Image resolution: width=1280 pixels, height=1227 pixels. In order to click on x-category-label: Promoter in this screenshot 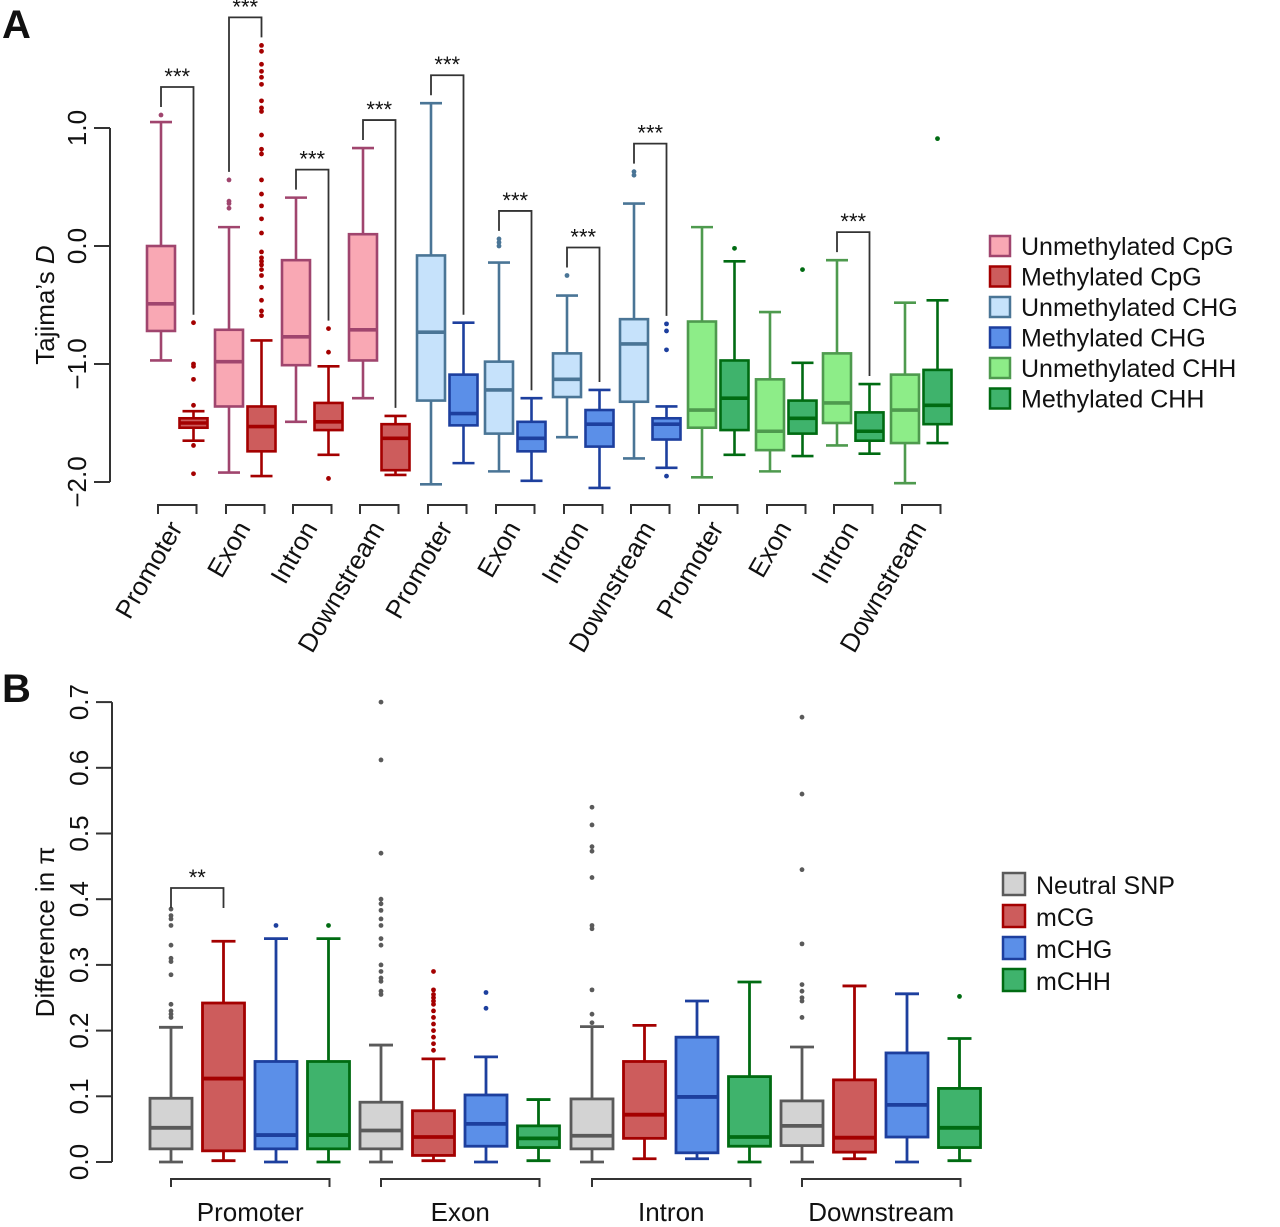, I will do `click(690, 570)`.